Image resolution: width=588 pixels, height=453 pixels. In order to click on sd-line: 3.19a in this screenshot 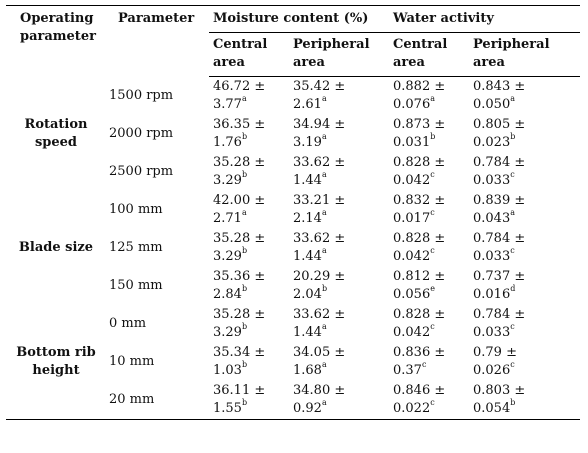, I will do `click(341, 142)`.